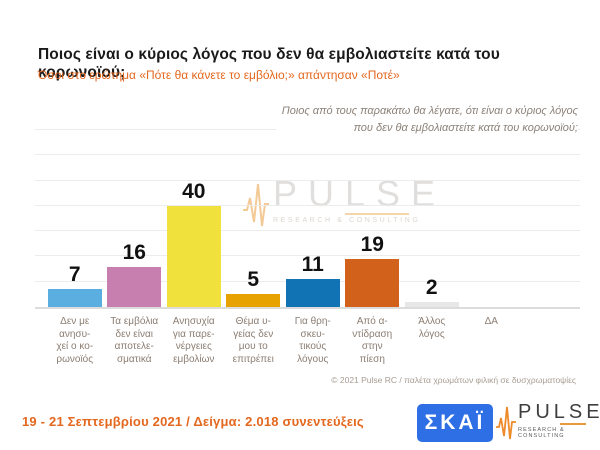  Describe the element at coordinates (431, 287) in the screenshot. I see `bar-value-label: 2` at that location.